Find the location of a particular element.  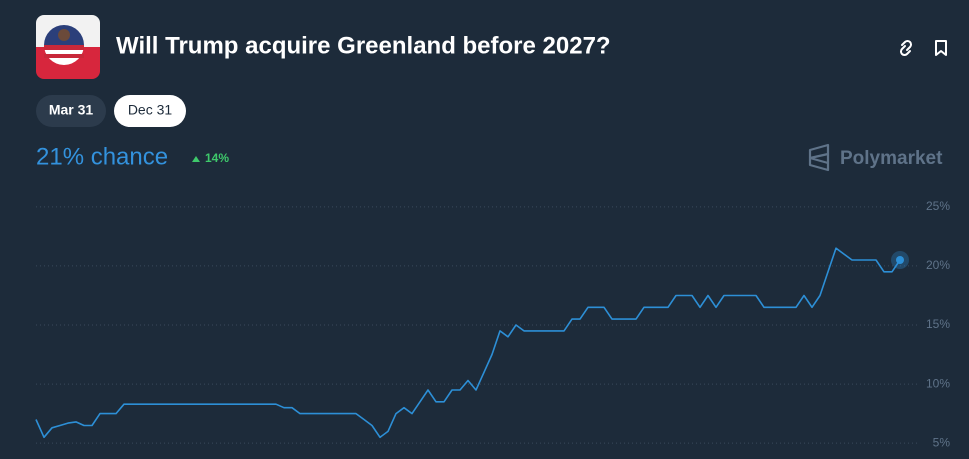

brand-logo is located at coordinates (819, 157).